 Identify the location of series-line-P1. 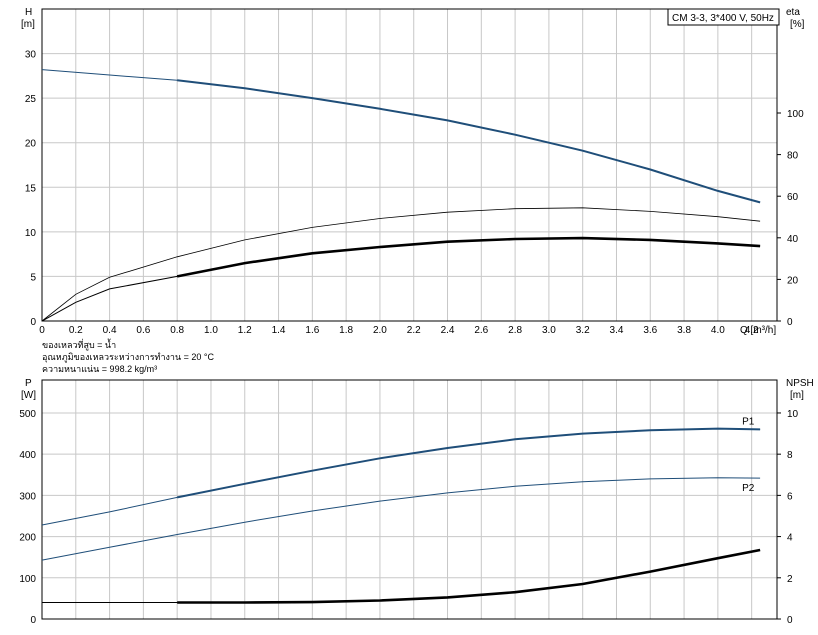
(401, 477).